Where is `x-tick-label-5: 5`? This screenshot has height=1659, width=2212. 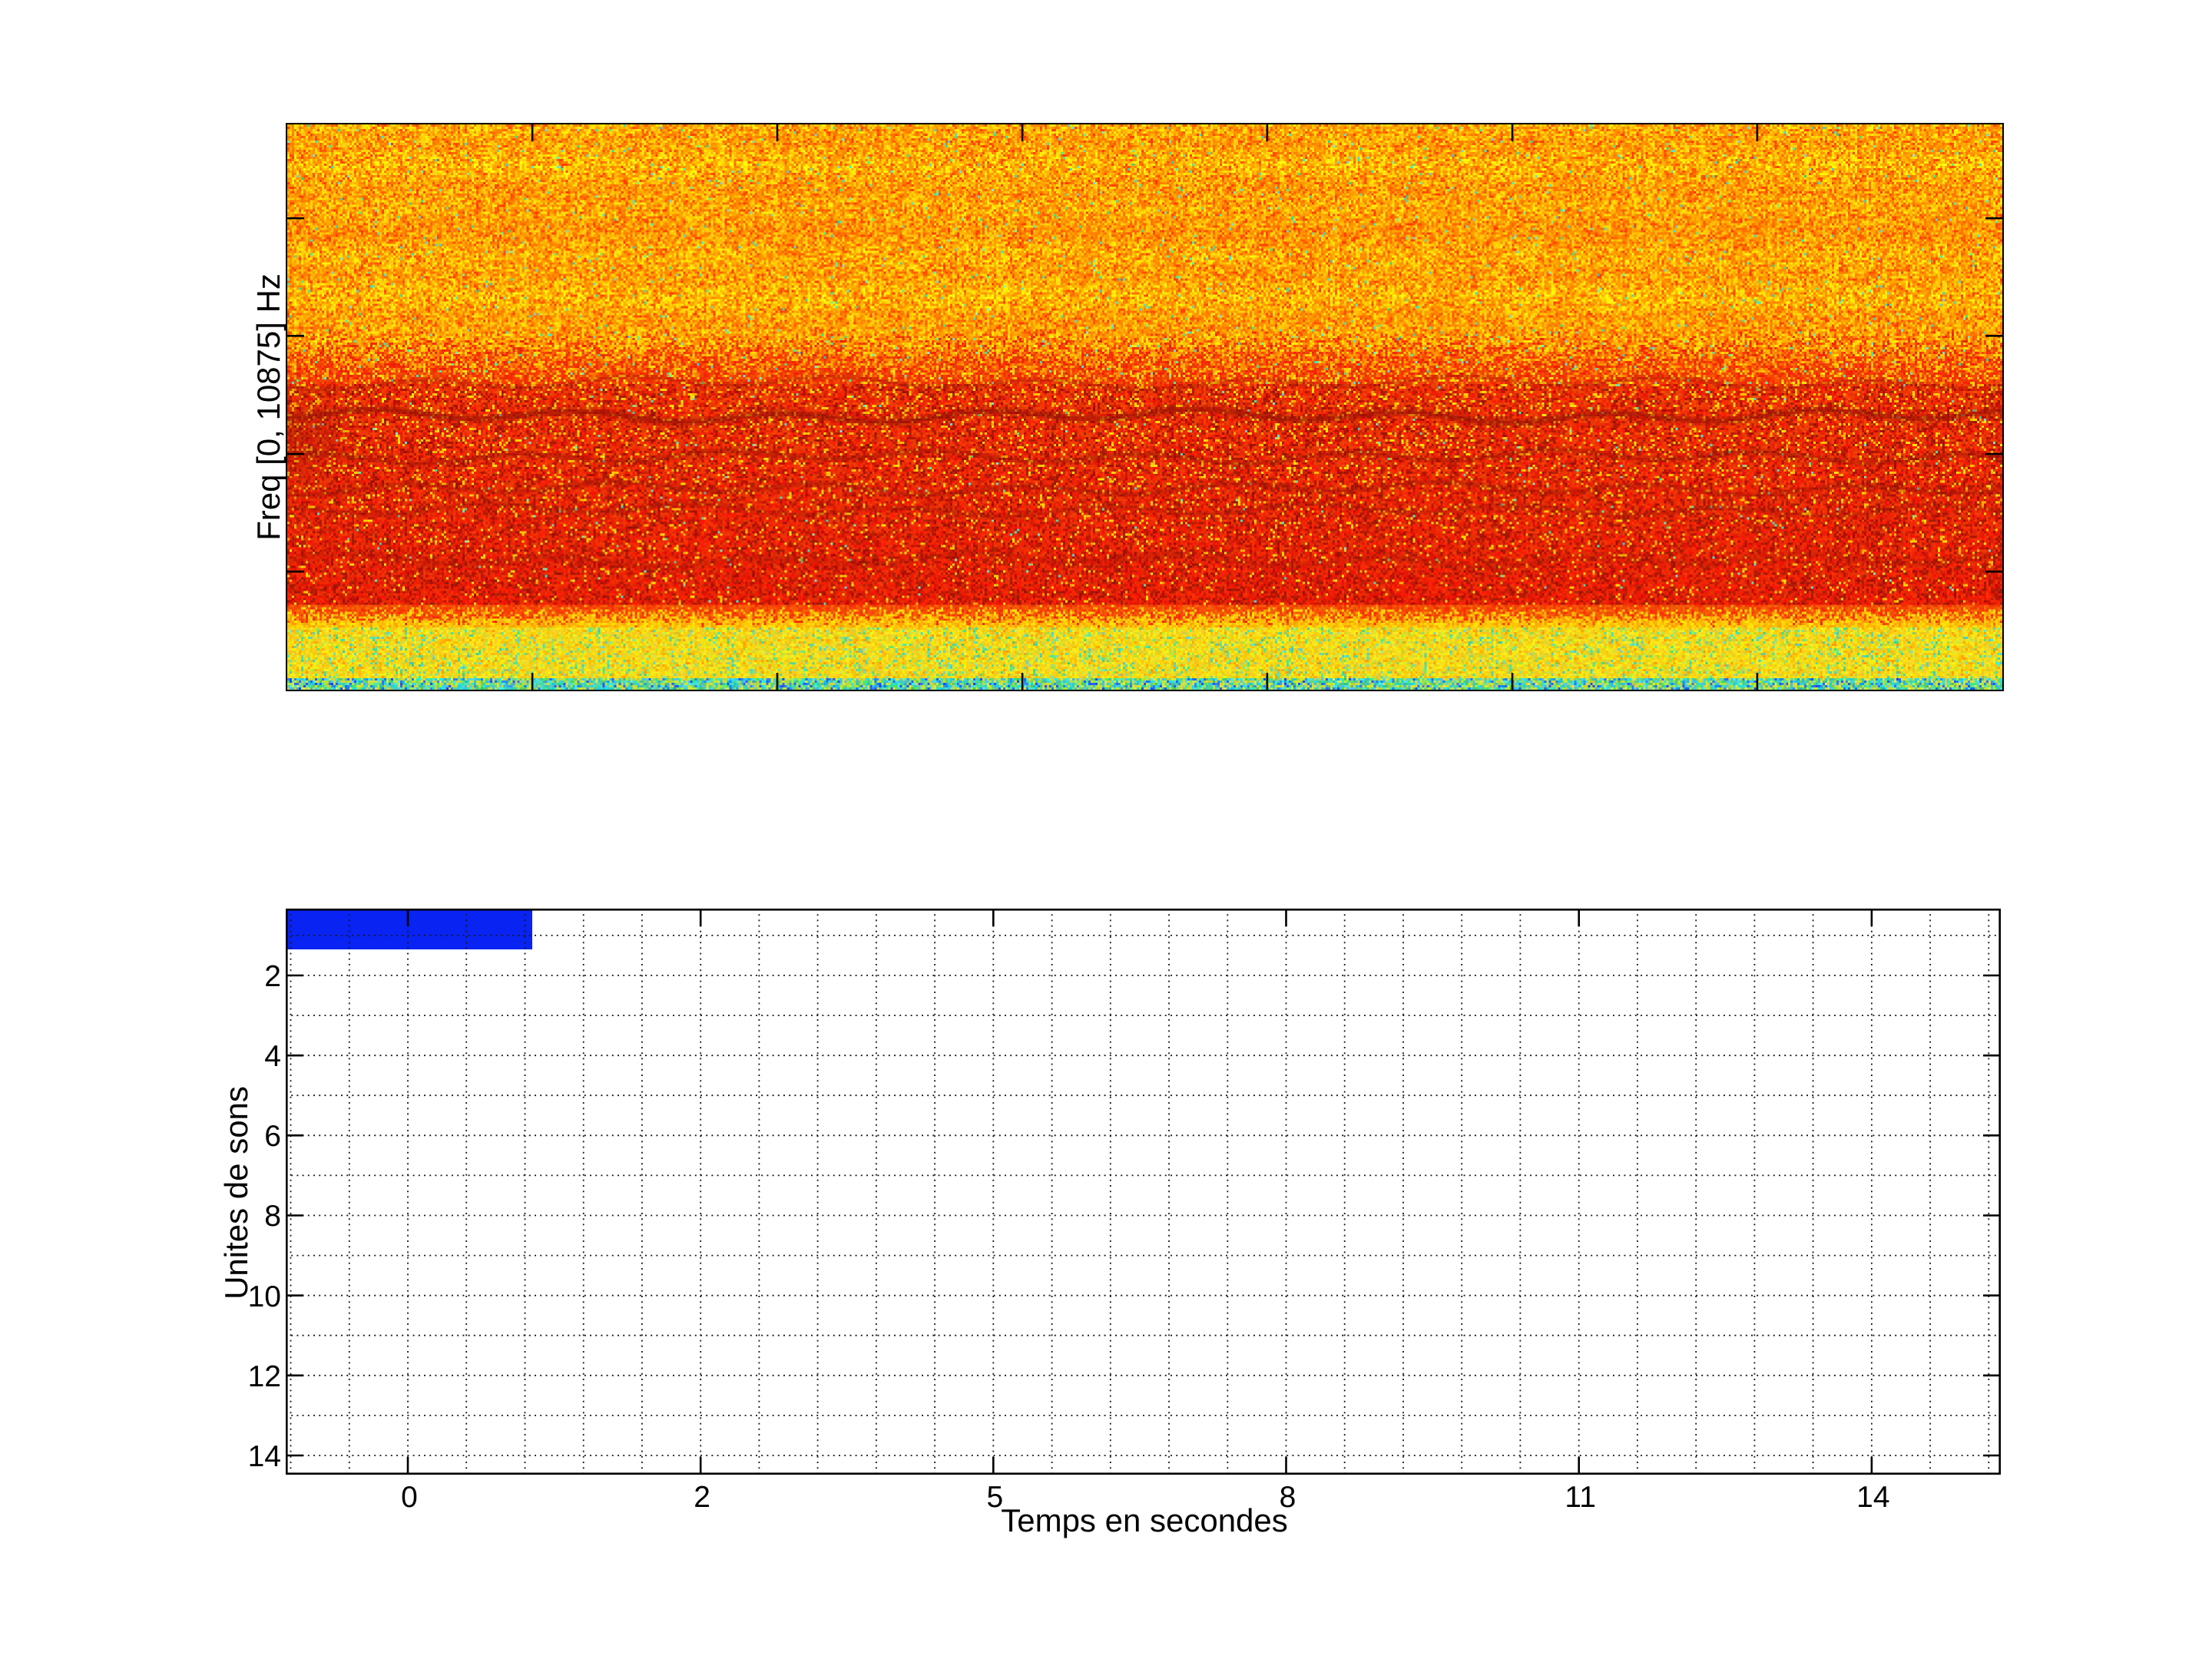 x-tick-label-5: 5 is located at coordinates (995, 1498).